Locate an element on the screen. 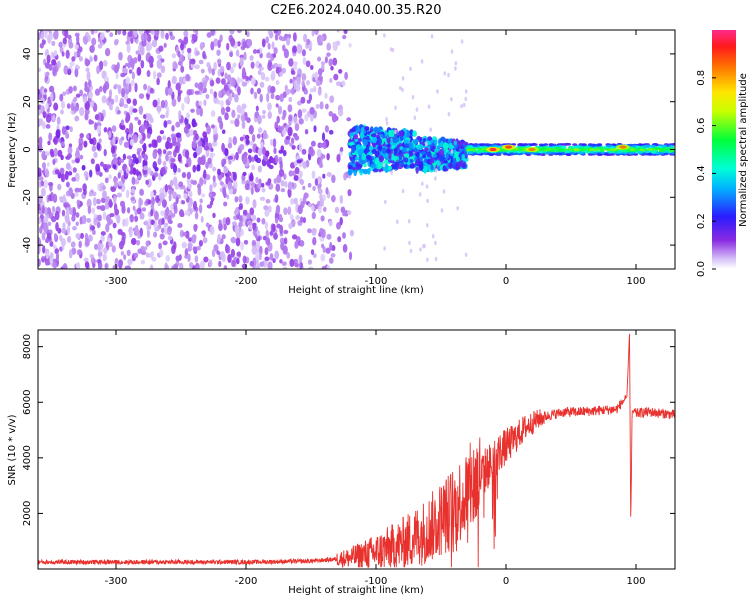 Image resolution: width=750 pixels, height=600 pixels. snr-x-tick-label: 0 is located at coordinates (506, 581).